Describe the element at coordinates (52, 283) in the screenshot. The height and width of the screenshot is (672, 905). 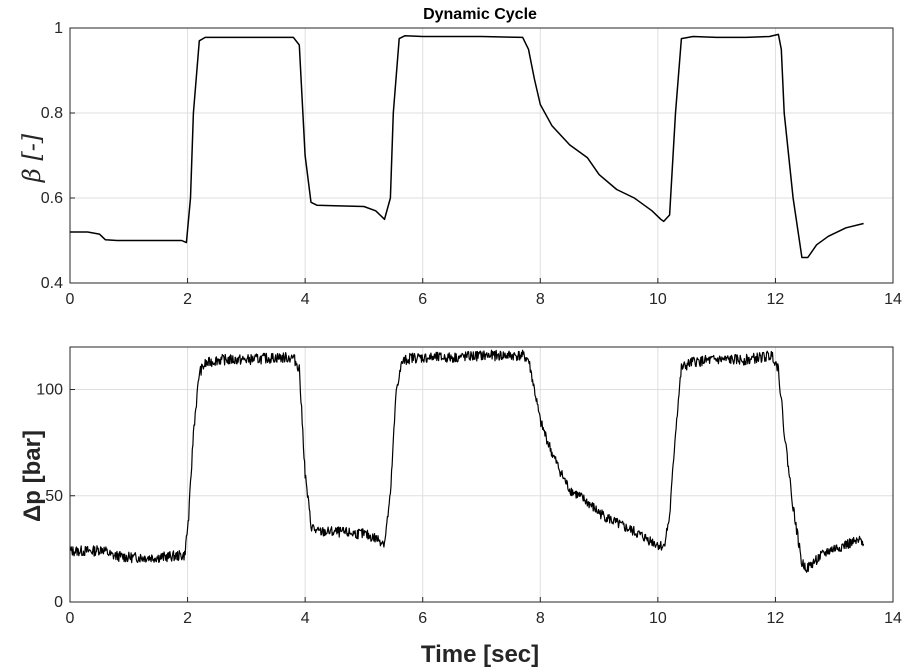
I see `y-tick-label: 0.4` at that location.